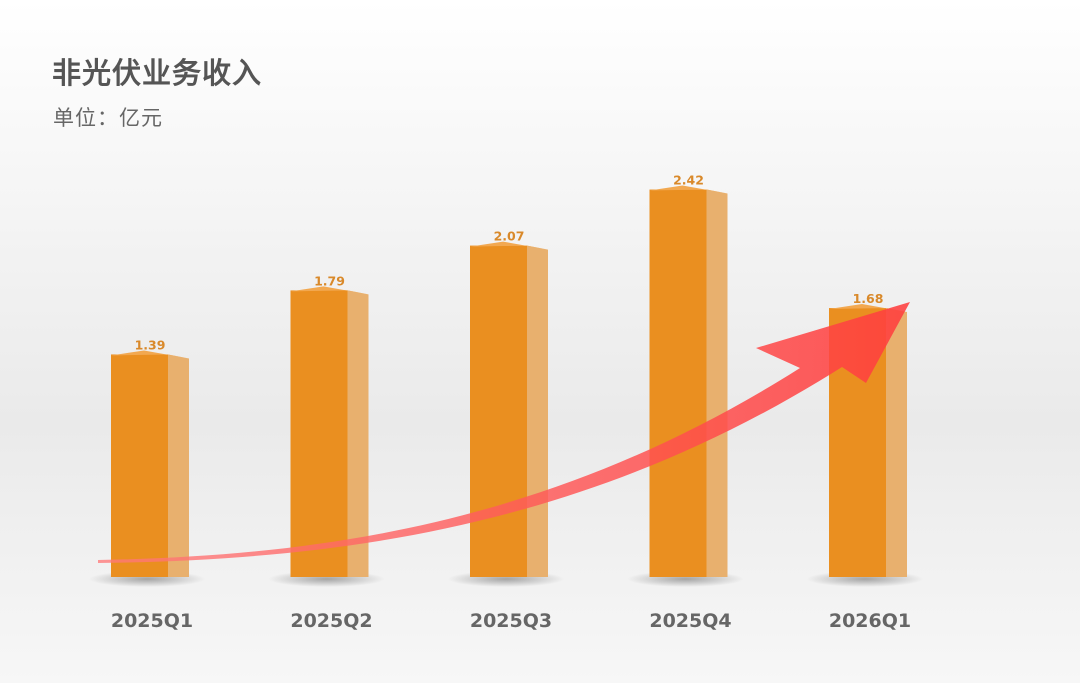 Image resolution: width=1080 pixels, height=683 pixels. Describe the element at coordinates (868, 298) in the screenshot. I see `value-label-2026q1: 1.68` at that location.